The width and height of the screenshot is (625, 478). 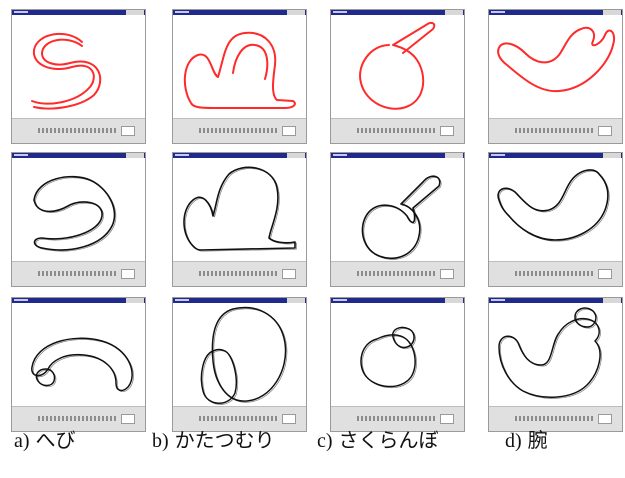 I want to click on sketch-window-input-strokes-d, so click(x=555, y=76).